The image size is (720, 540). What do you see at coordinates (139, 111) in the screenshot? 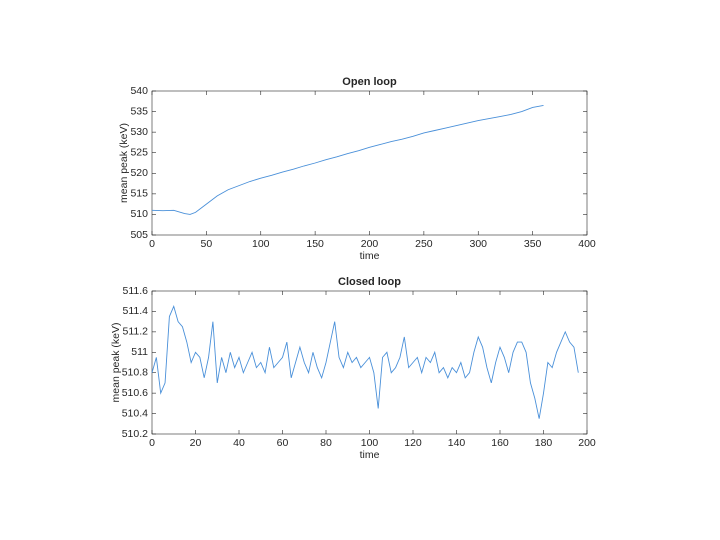
I see `y-tick-label: 535` at bounding box center [139, 111].